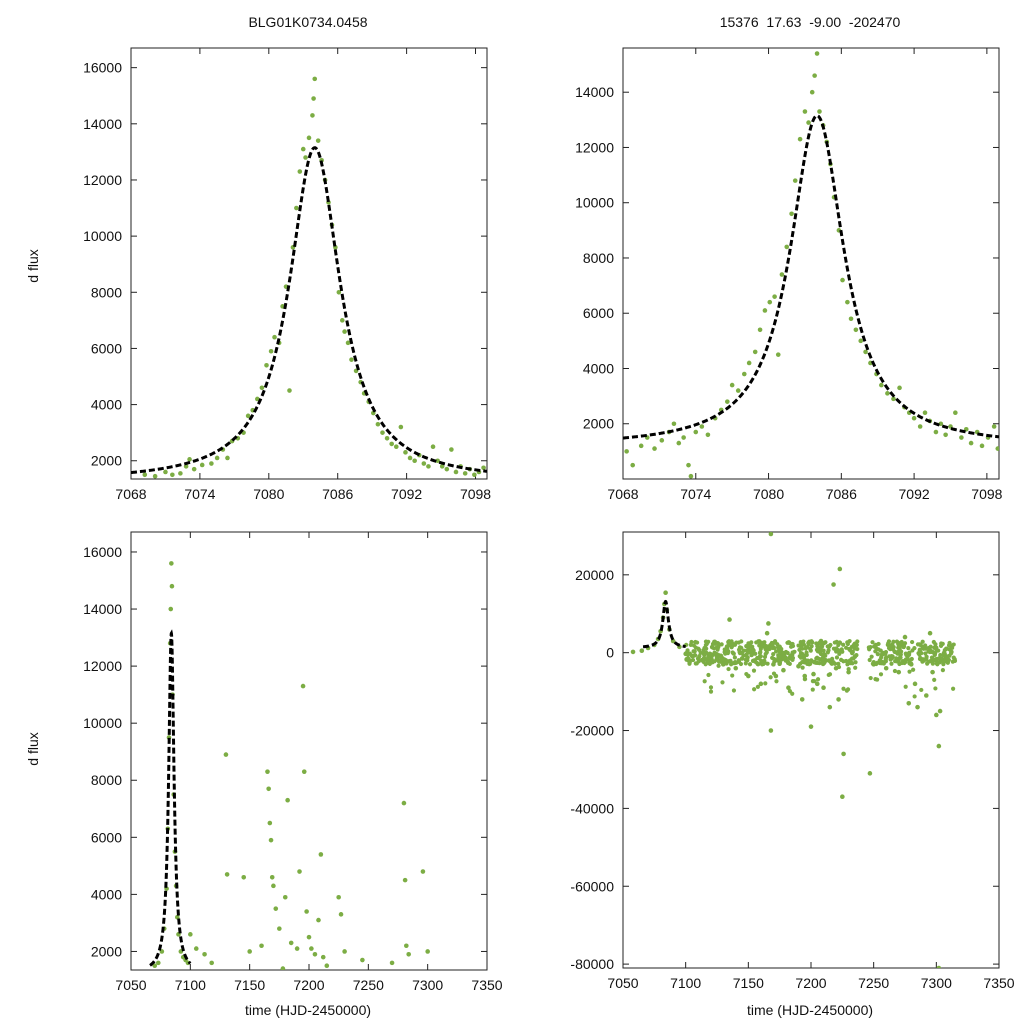 Image resolution: width=1024 pixels, height=1024 pixels. Describe the element at coordinates (249, 985) in the screenshot. I see `x-tick-label: 7150` at that location.